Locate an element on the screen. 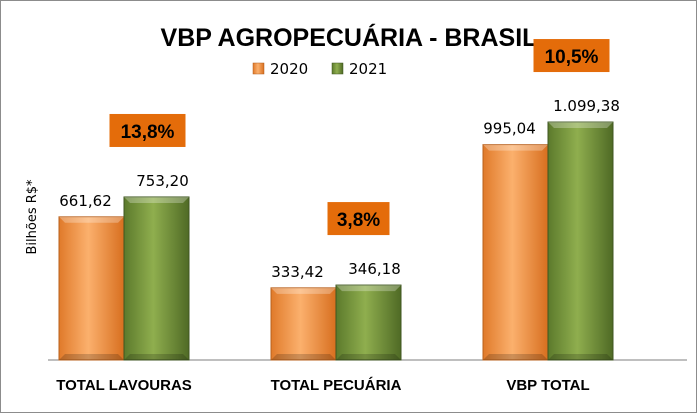  legend: 2020 2021 is located at coordinates (319, 69).